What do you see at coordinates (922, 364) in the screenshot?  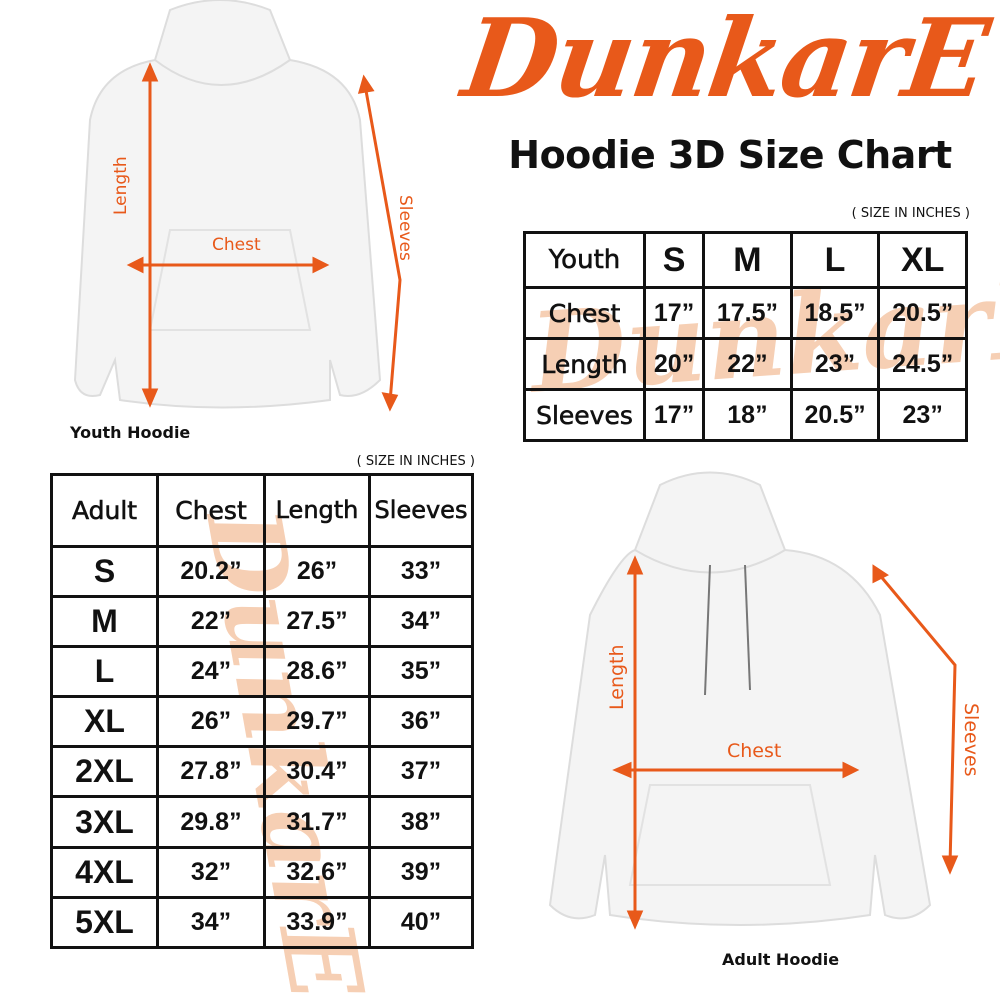 I see `table-cell: 24.5”` at bounding box center [922, 364].